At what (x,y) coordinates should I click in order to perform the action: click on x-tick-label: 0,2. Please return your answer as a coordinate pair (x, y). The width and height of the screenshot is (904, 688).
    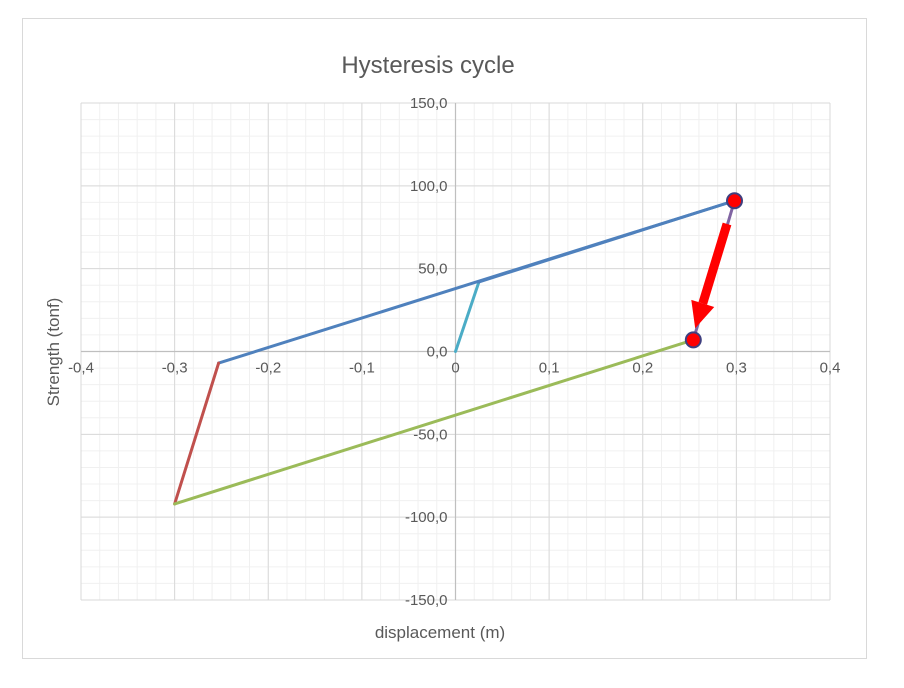
    Looking at the image, I should click on (642, 368).